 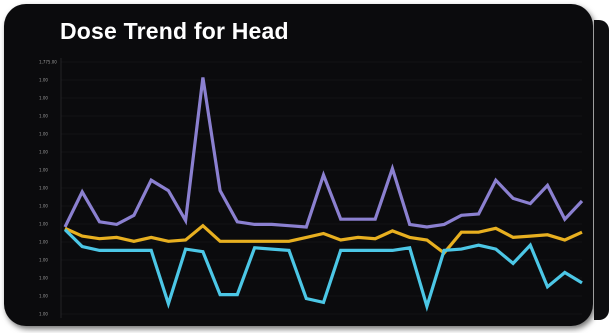 I want to click on y-tick-label: 1,775.00, so click(x=48, y=62).